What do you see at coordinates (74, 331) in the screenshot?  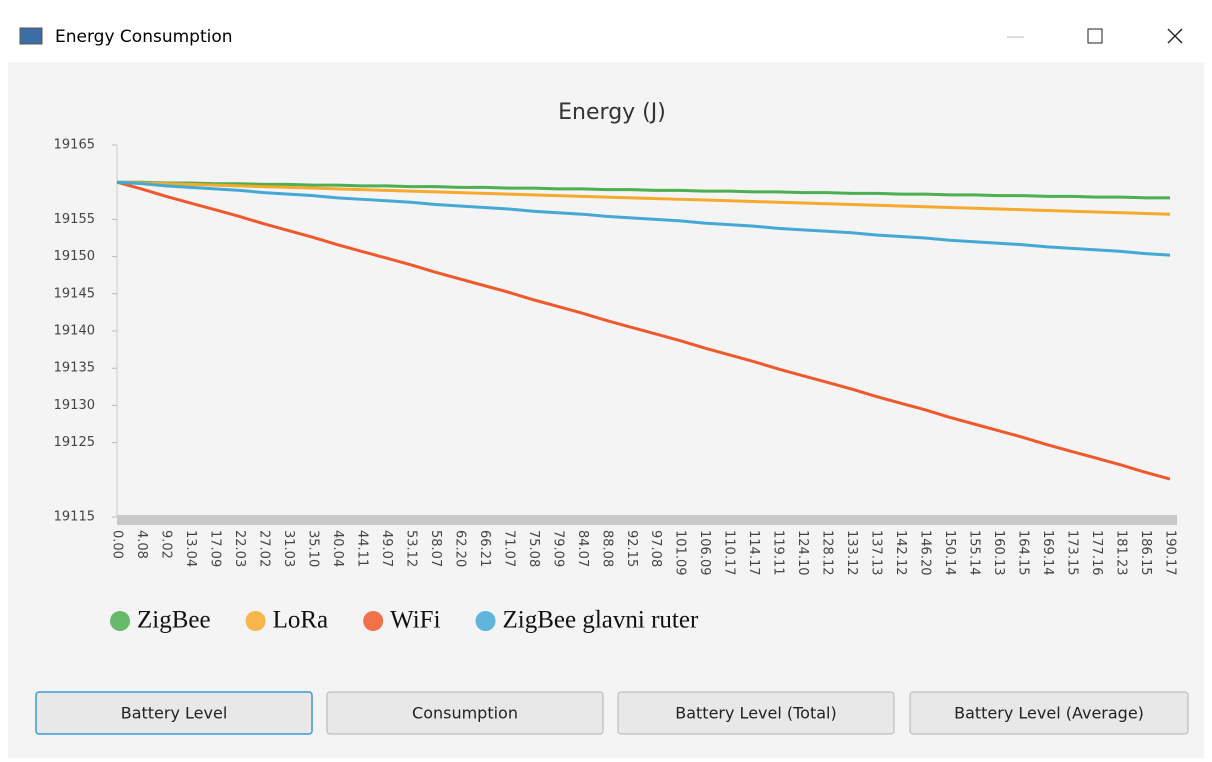 I see `y-tick-label: 19140` at bounding box center [74, 331].